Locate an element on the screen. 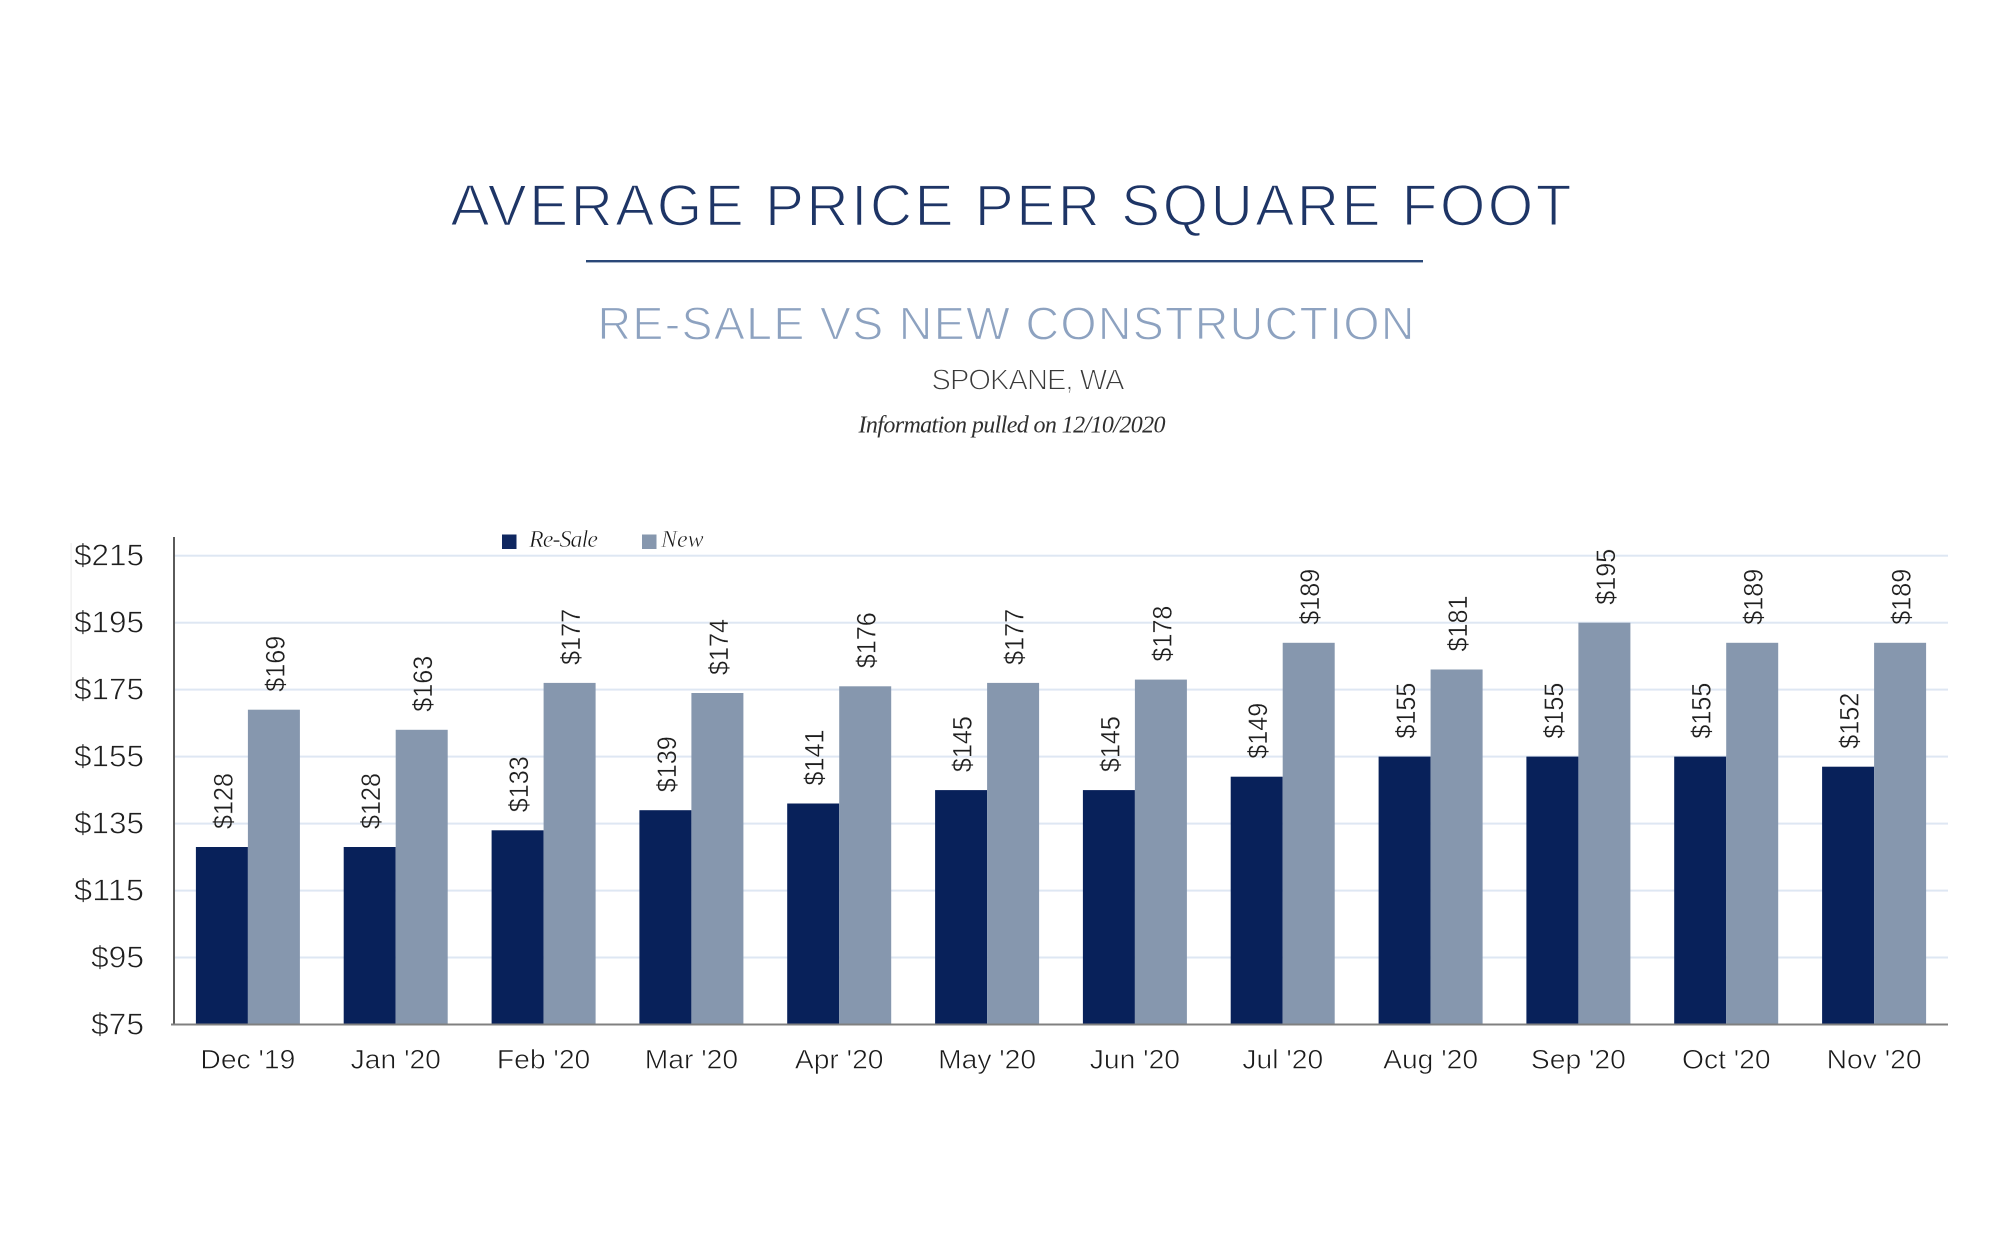 Image resolution: width=2000 pixels, height=1255 pixels. svg-text: $178 is located at coordinates (1162, 634).